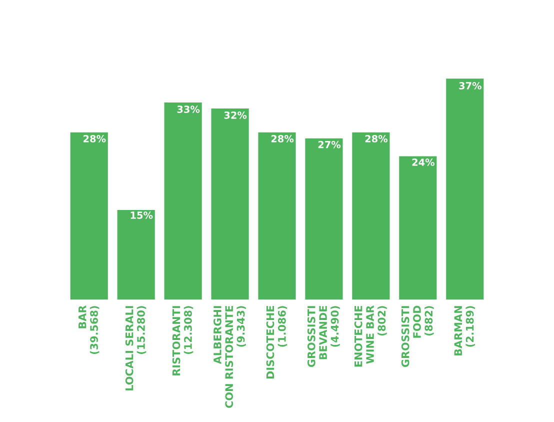 The height and width of the screenshot is (422, 554). I want to click on x-tick-label: DISCOTECHE (1.086), so click(277, 342).